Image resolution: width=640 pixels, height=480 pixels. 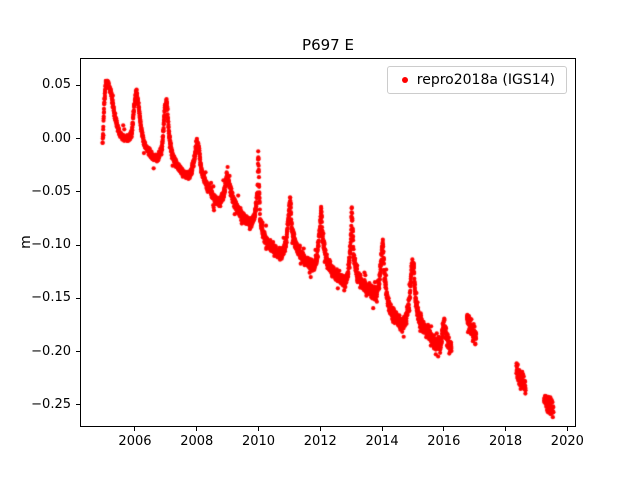 I want to click on y-tick-label: −0.05, so click(x=51, y=191).